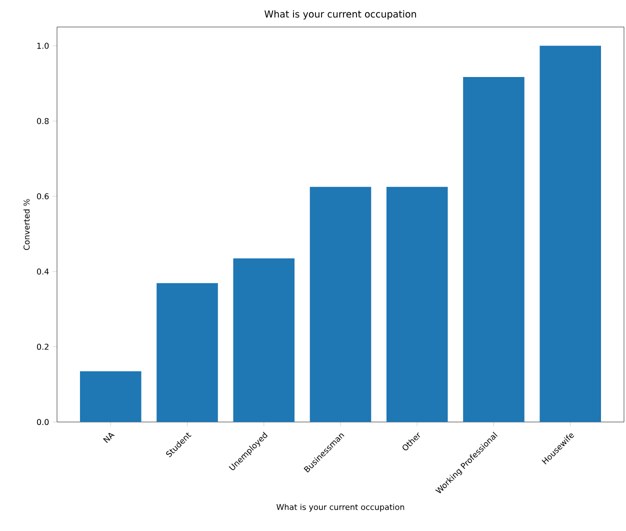  I want to click on x-axis-title: What is your current occupation, so click(340, 508).